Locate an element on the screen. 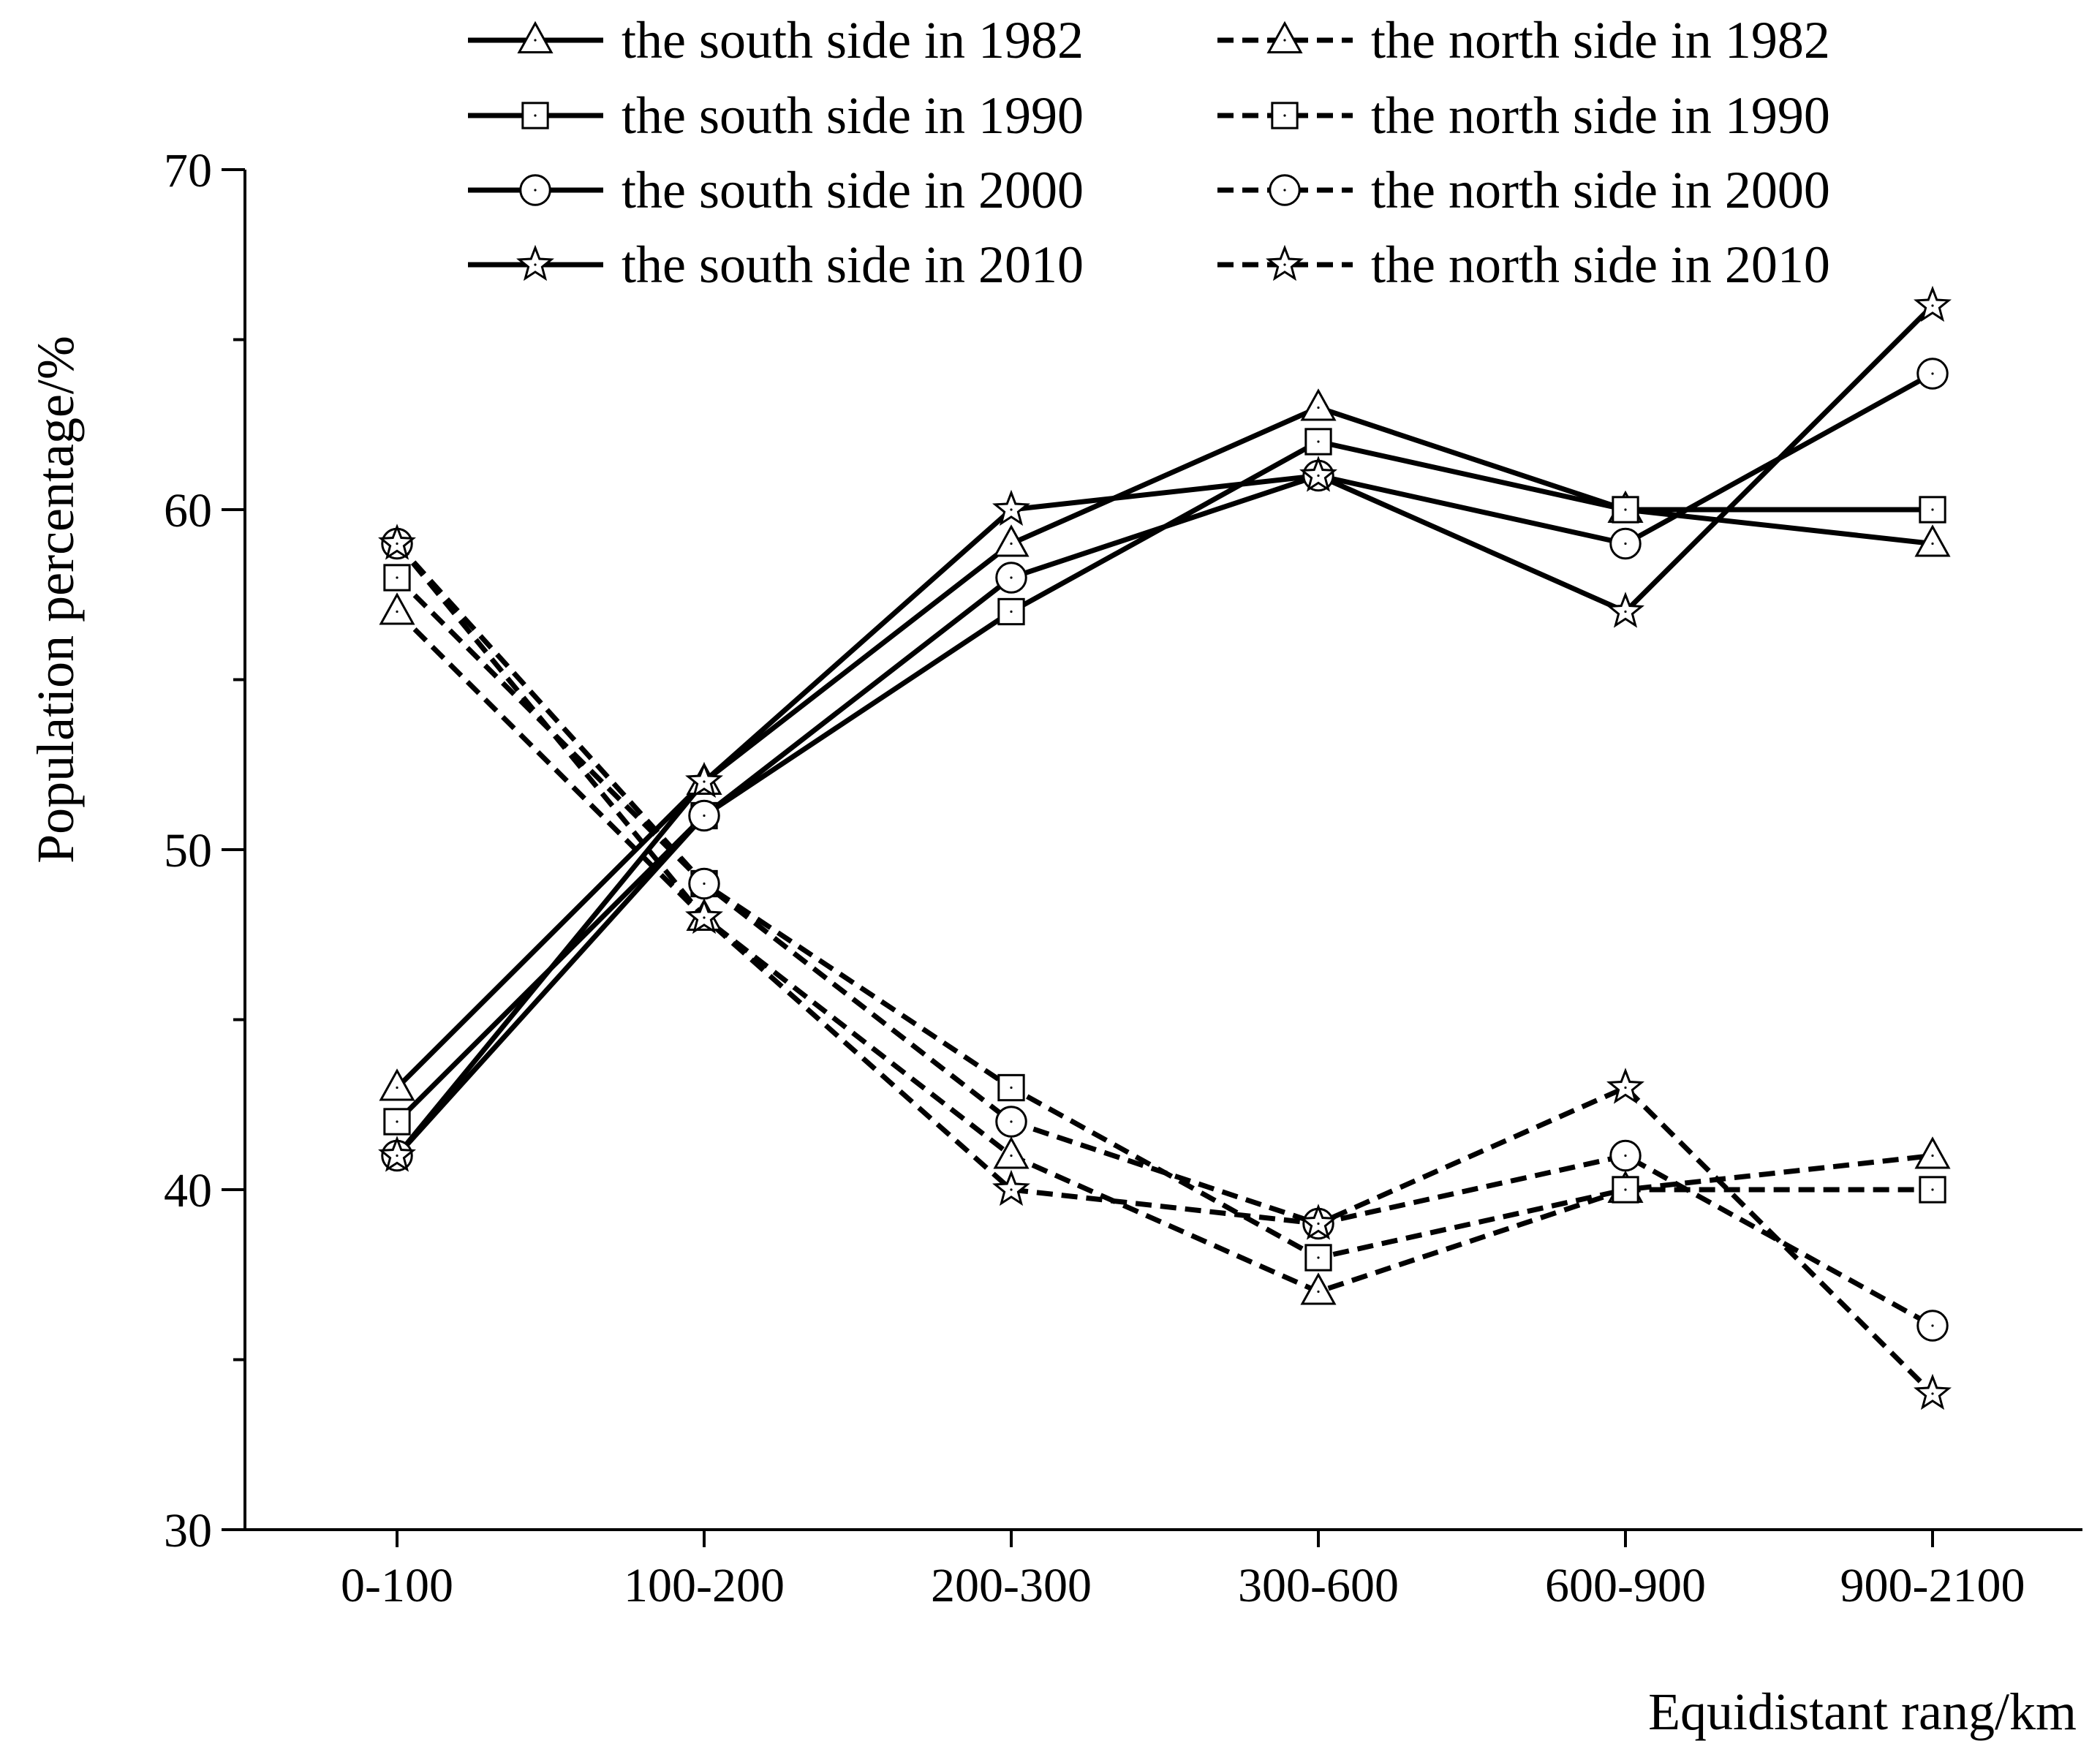  x-tick-label: 900-2100 is located at coordinates (1932, 1585).